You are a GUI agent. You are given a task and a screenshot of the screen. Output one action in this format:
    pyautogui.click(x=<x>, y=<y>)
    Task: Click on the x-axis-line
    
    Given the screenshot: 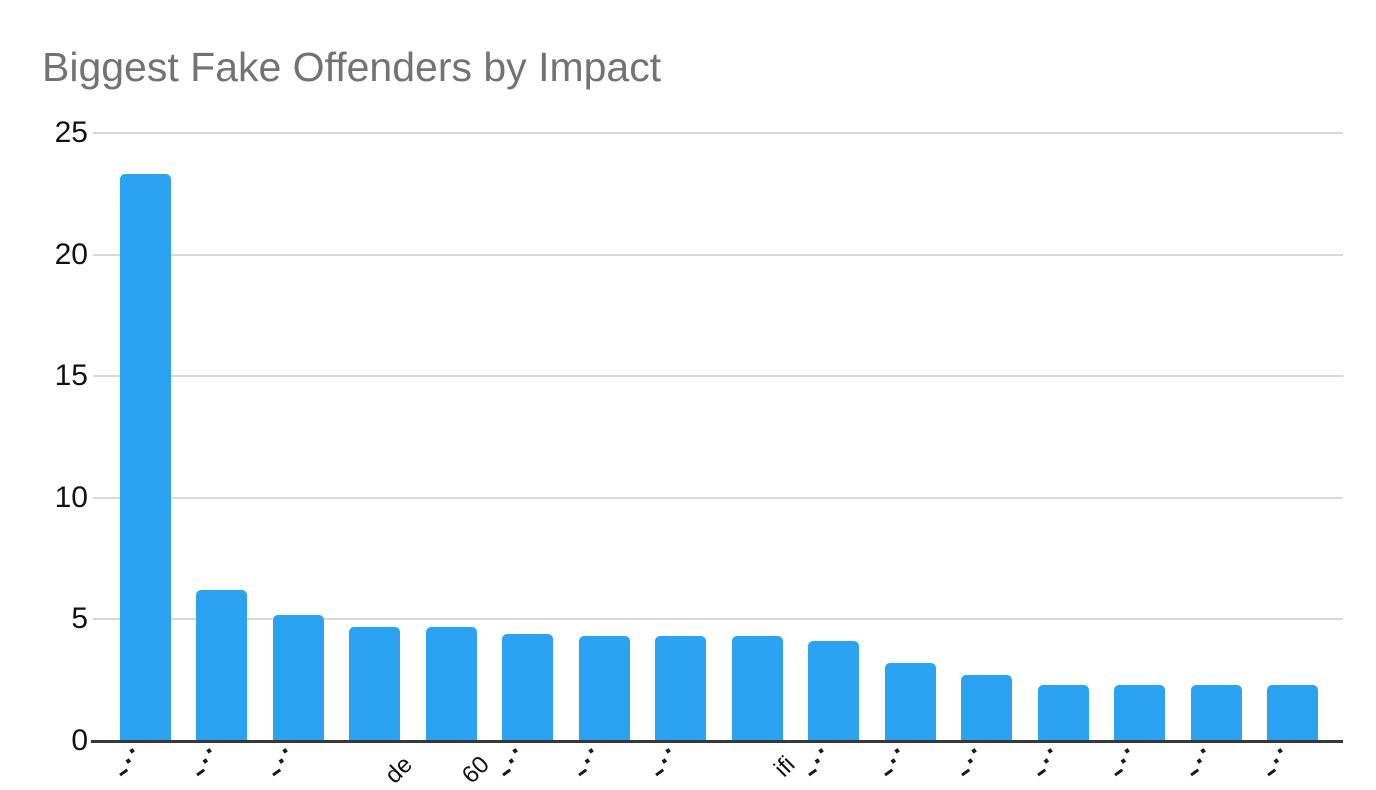 What is the action you would take?
    pyautogui.click(x=717, y=741)
    